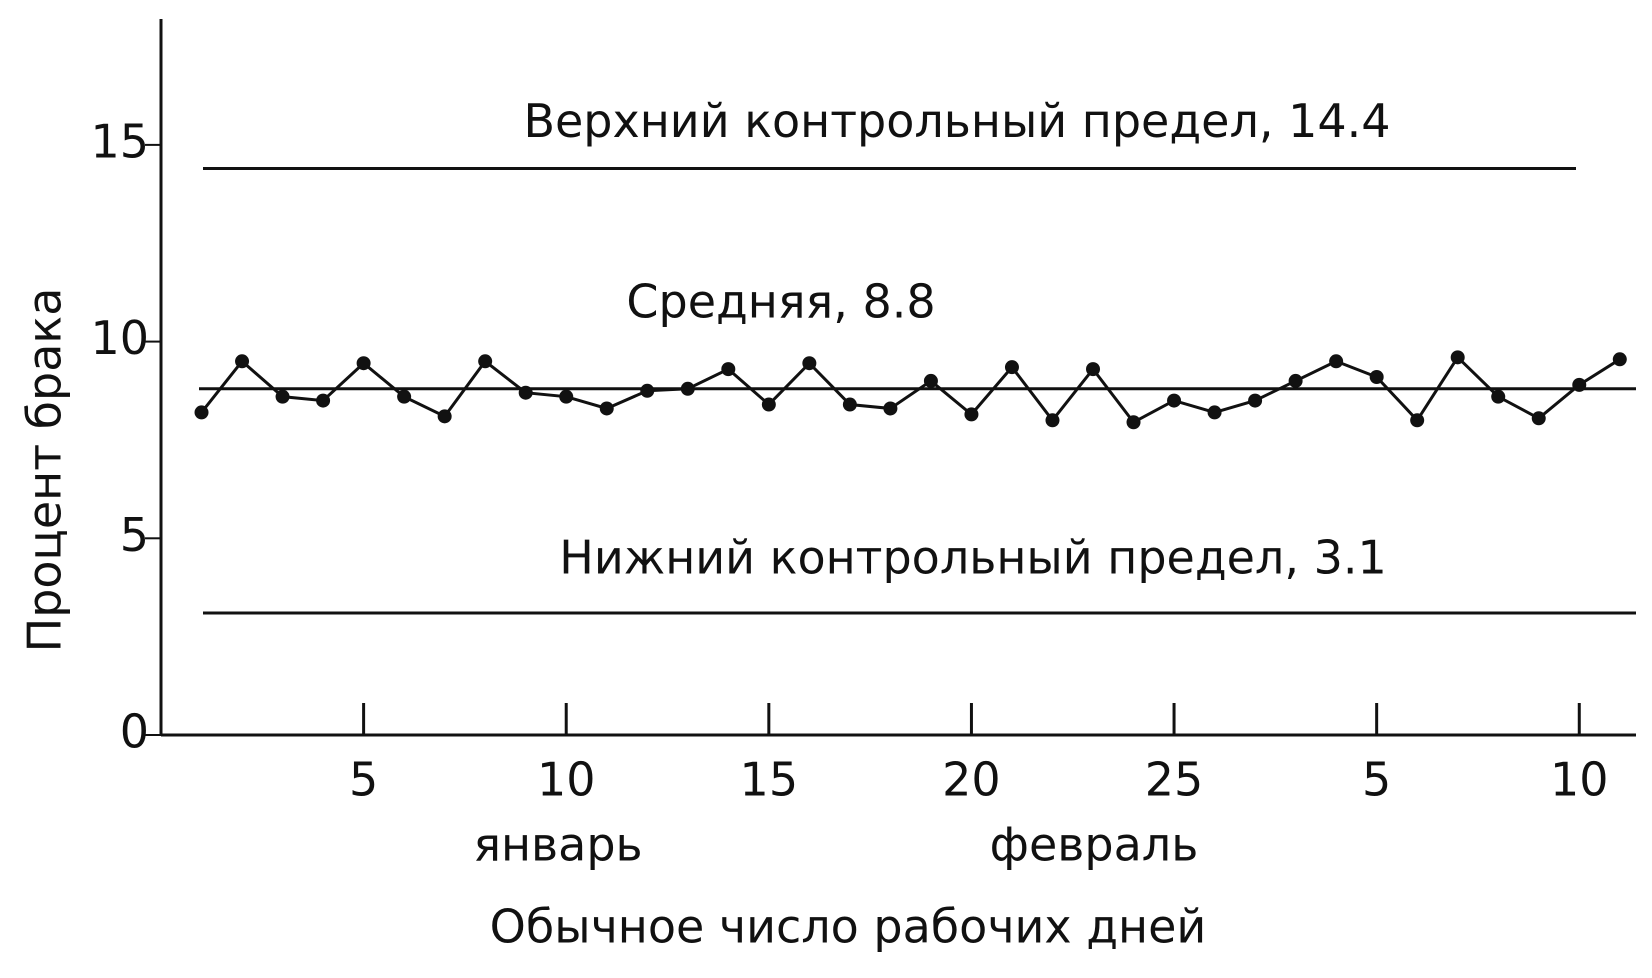 This screenshot has width=1652, height=978. What do you see at coordinates (134, 535) in the screenshot?
I see `y-tick-label: 5` at bounding box center [134, 535].